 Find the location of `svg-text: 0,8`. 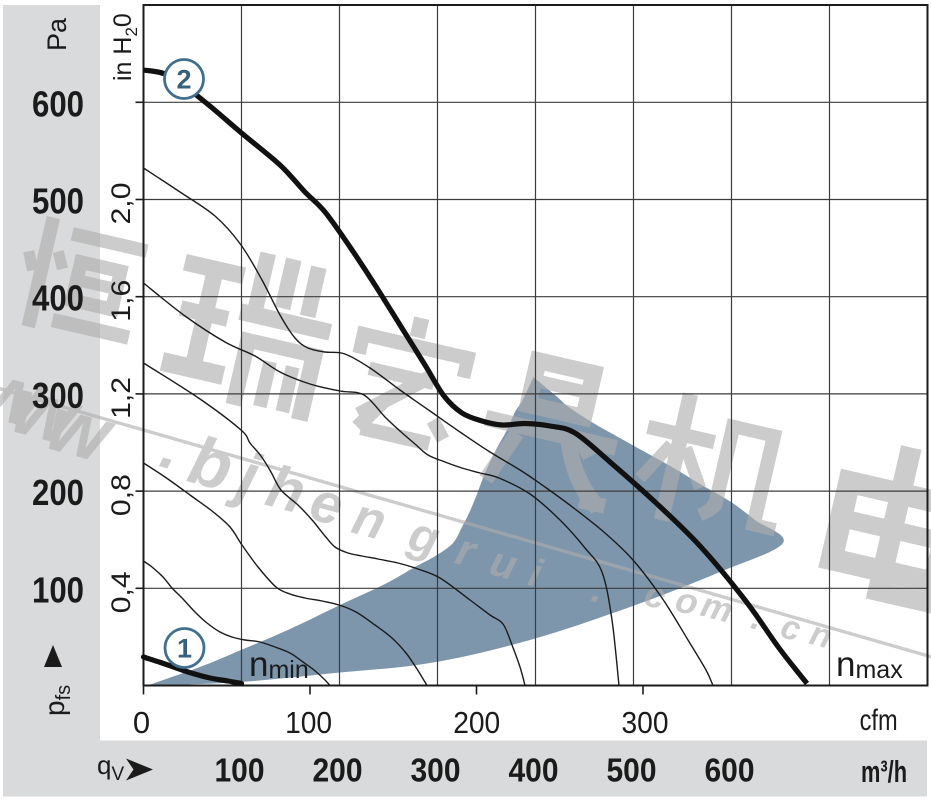

svg-text: 0,8 is located at coordinates (121, 495).